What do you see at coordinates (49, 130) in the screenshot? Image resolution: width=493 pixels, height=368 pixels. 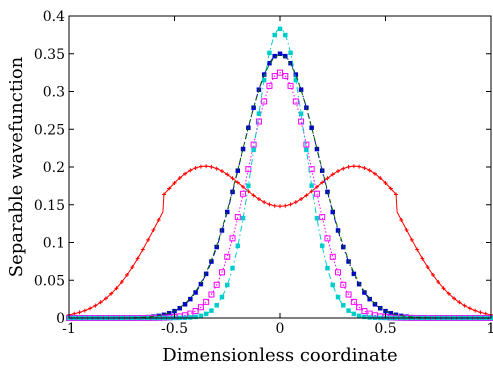 I see `y-tick-label: 0.25` at bounding box center [49, 130].